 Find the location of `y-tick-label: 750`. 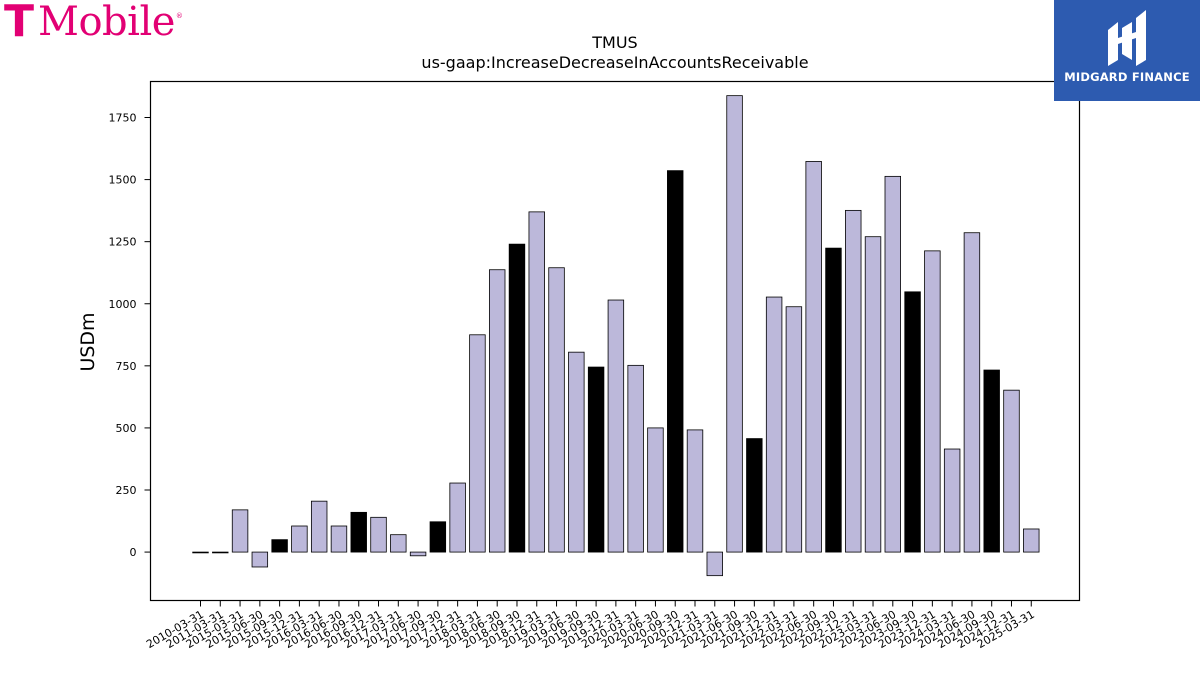

y-tick-label: 750 is located at coordinates (126, 366).